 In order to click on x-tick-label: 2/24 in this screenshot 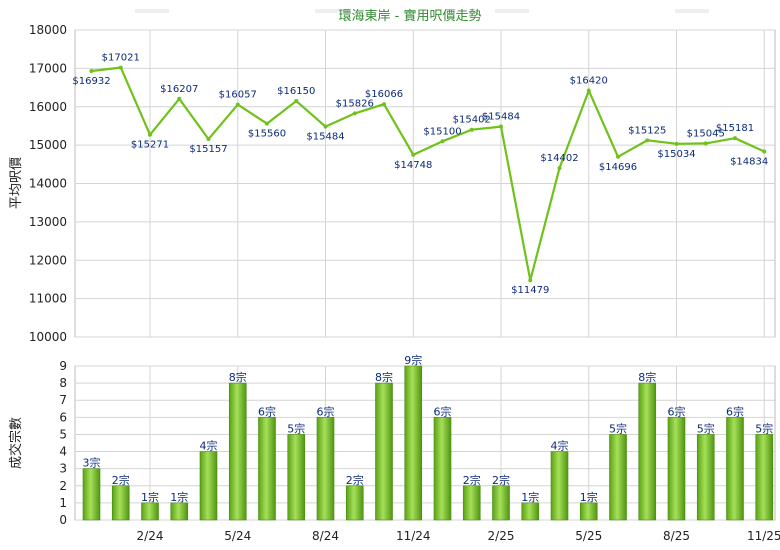, I will do `click(150, 536)`.